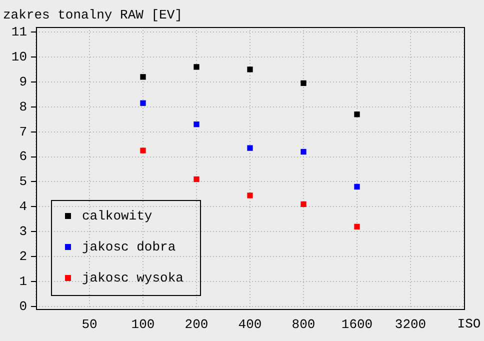 This screenshot has width=484, height=341. What do you see at coordinates (117, 216) in the screenshot?
I see `legend-label: calkowity` at bounding box center [117, 216].